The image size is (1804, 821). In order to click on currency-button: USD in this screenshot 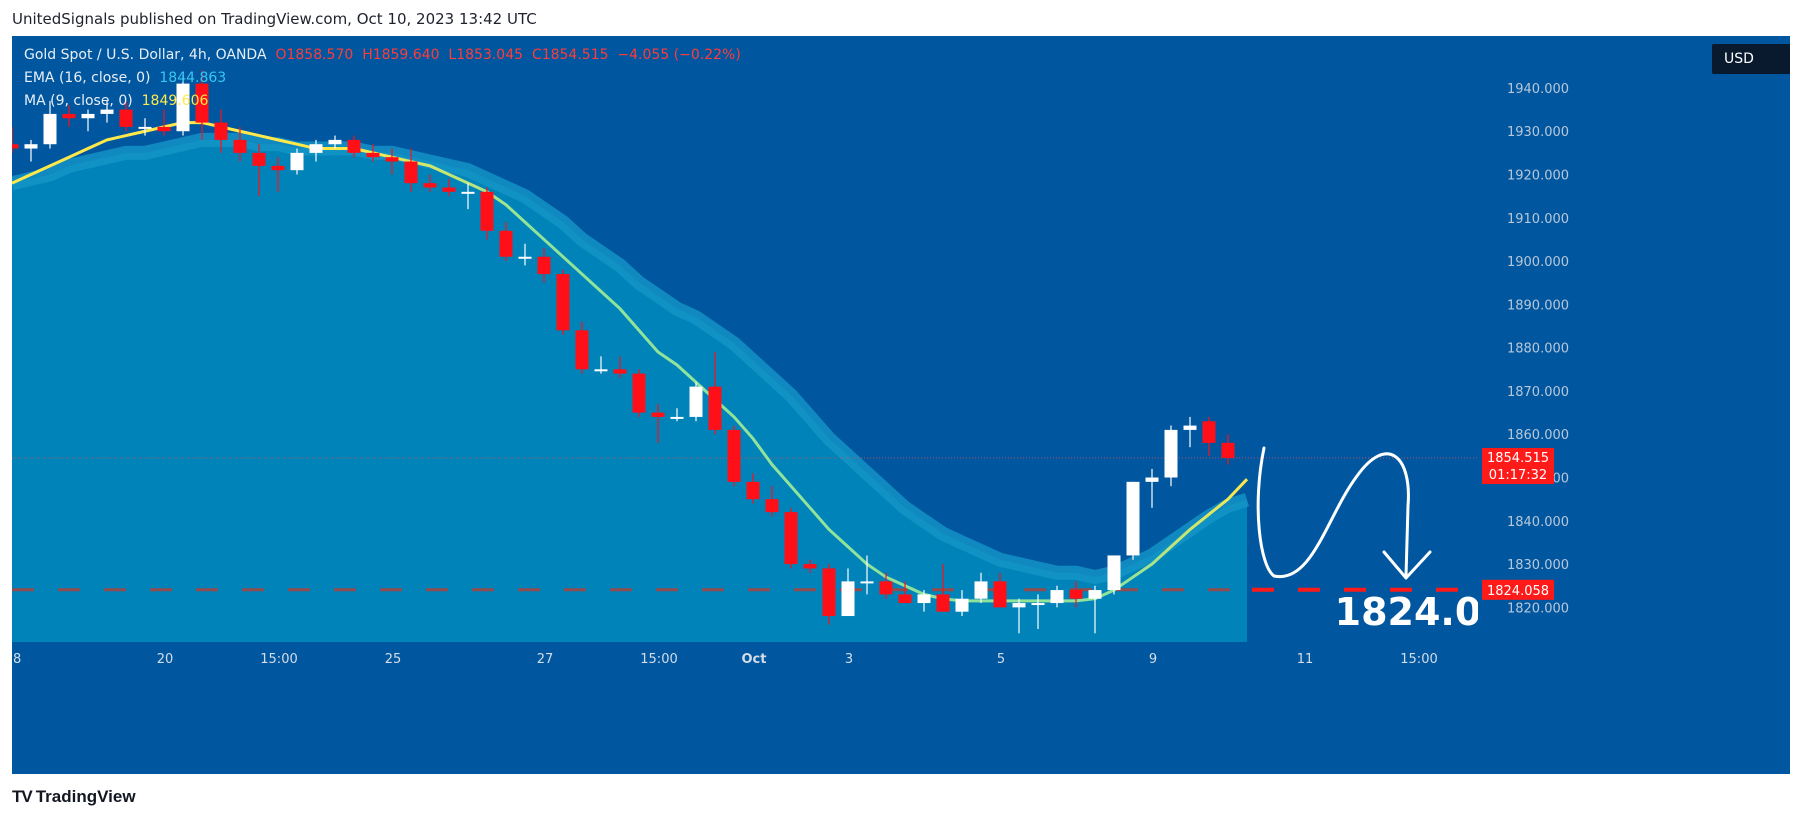, I will do `click(1751, 59)`.